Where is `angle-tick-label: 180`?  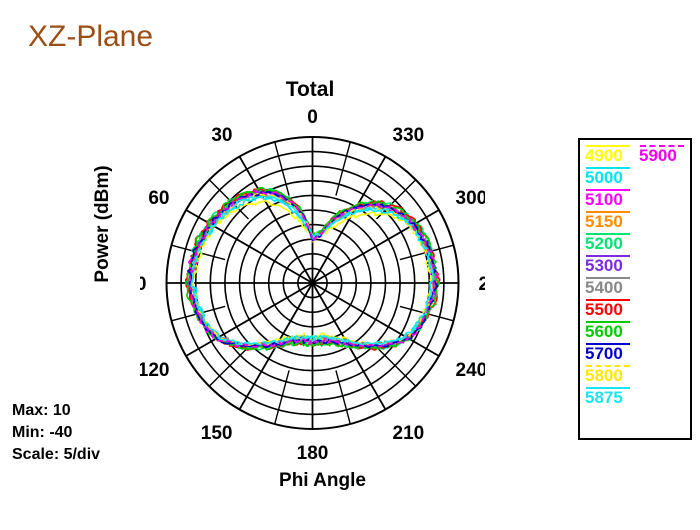 angle-tick-label: 180 is located at coordinates (313, 453).